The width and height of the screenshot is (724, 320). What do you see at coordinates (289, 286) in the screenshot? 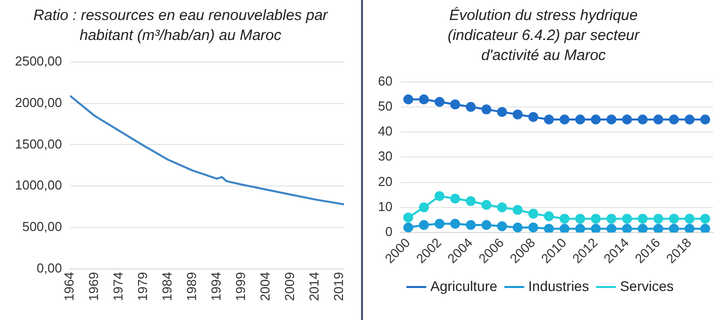
I see `x-tick-label: 2009` at bounding box center [289, 286].